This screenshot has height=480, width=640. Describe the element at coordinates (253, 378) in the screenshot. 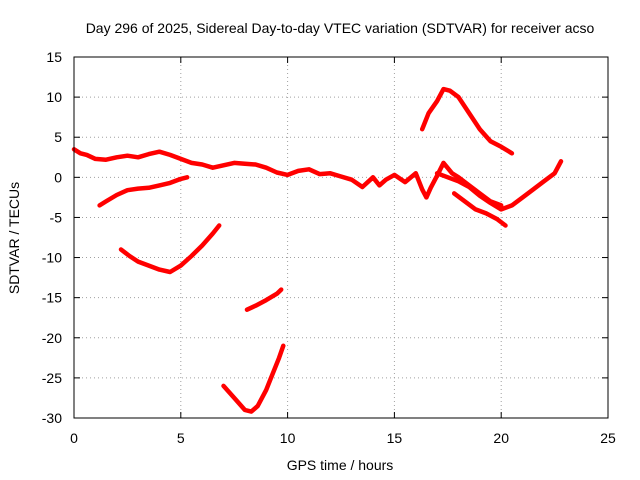

I see `series-track-valley` at that location.